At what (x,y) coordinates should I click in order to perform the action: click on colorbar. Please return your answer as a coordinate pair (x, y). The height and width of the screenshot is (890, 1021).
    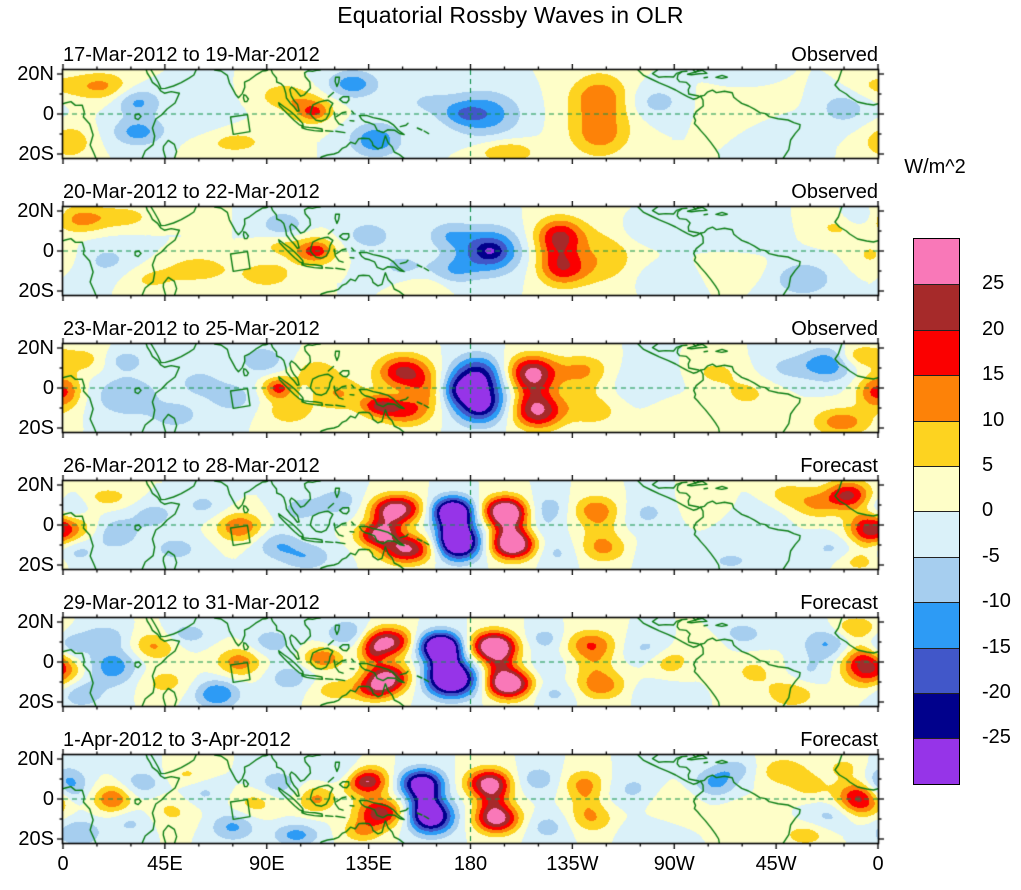
    Looking at the image, I should click on (936, 511).